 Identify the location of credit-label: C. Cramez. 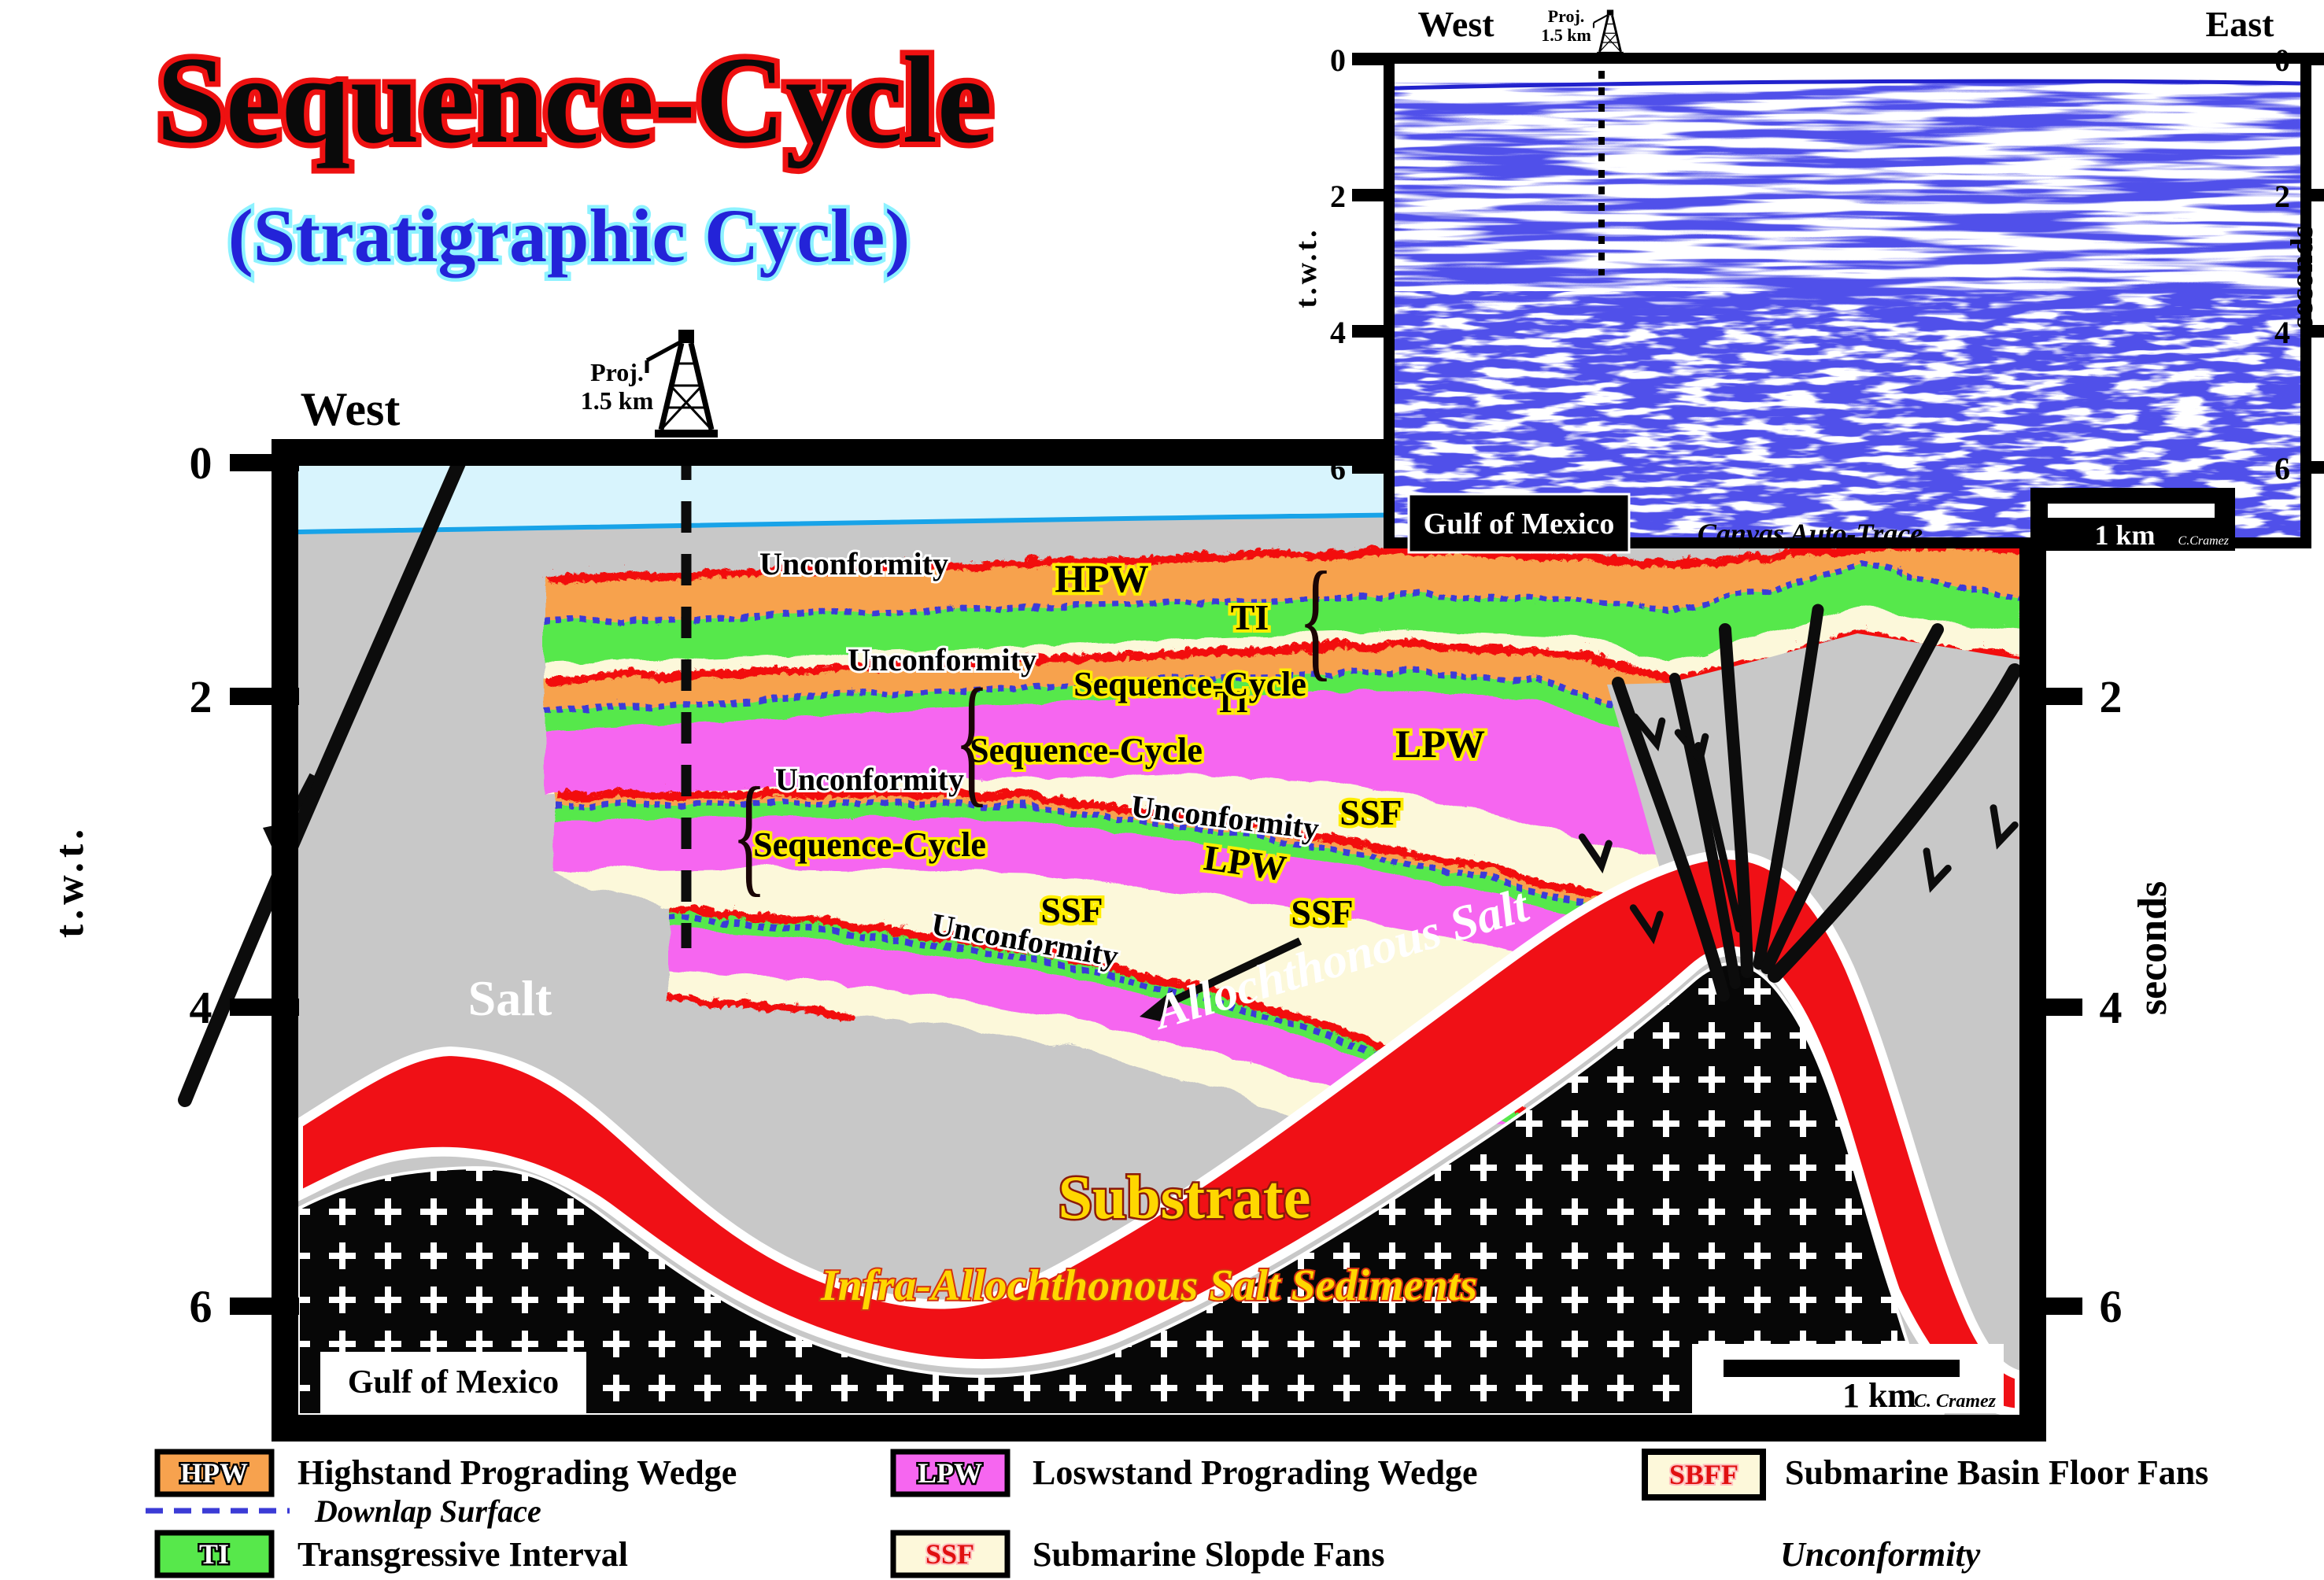
(1955, 1401).